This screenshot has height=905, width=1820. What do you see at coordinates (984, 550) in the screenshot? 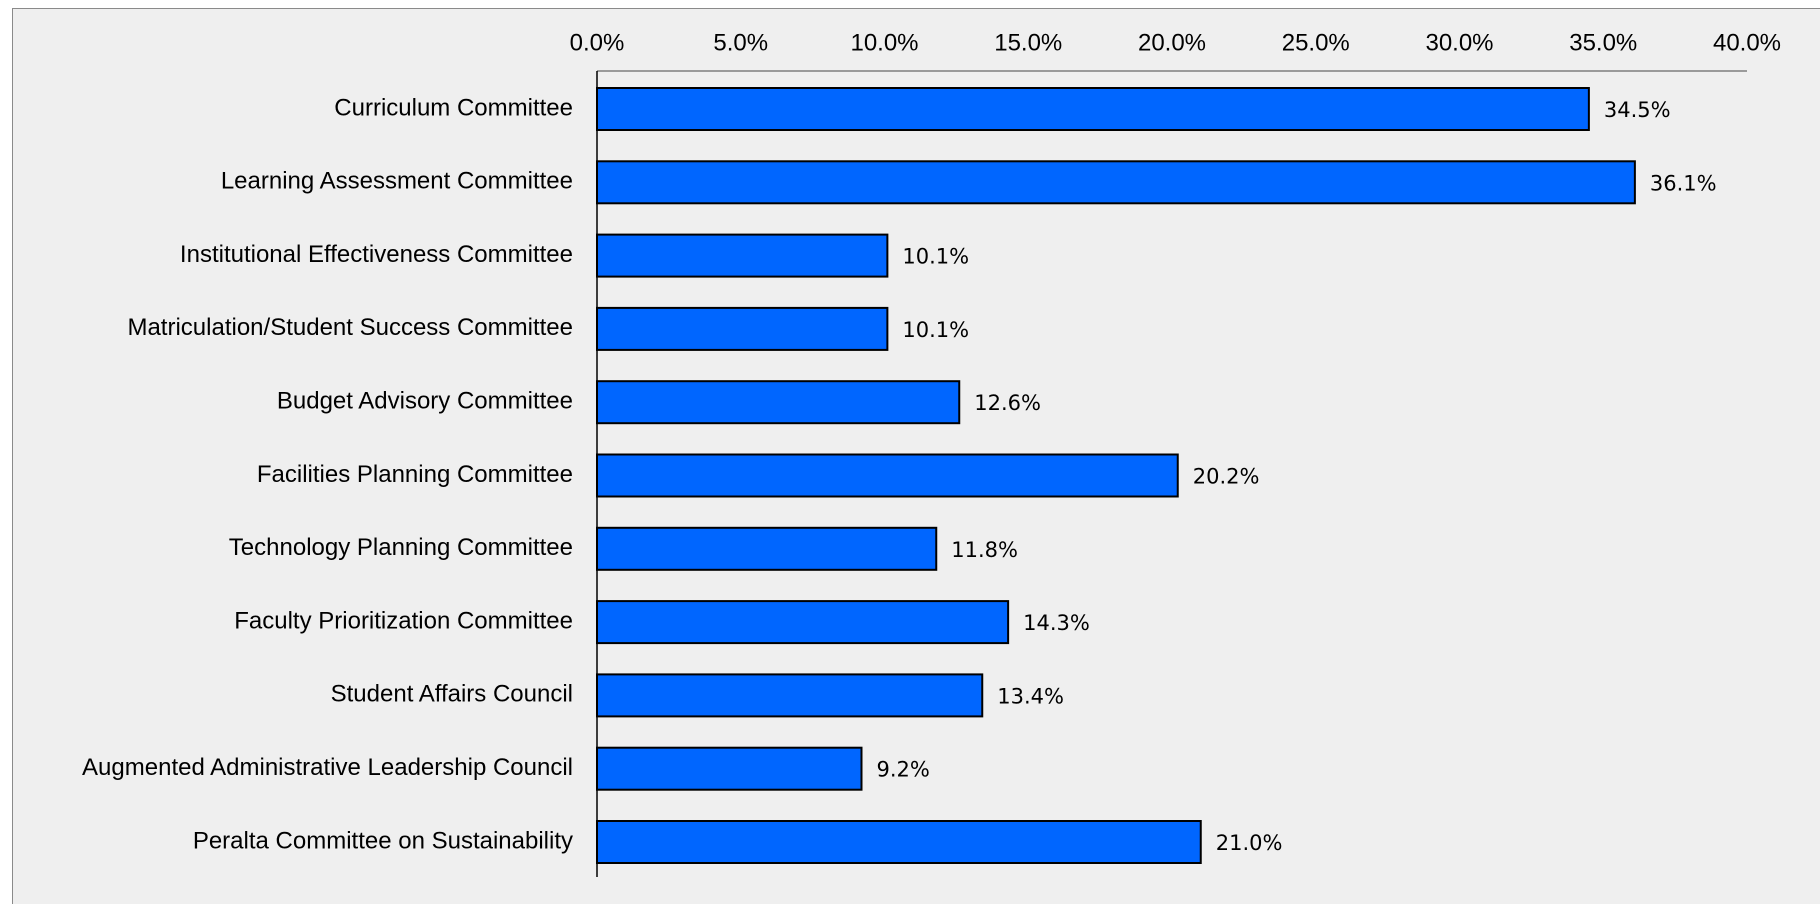
I see `data-label: 11.8%` at bounding box center [984, 550].